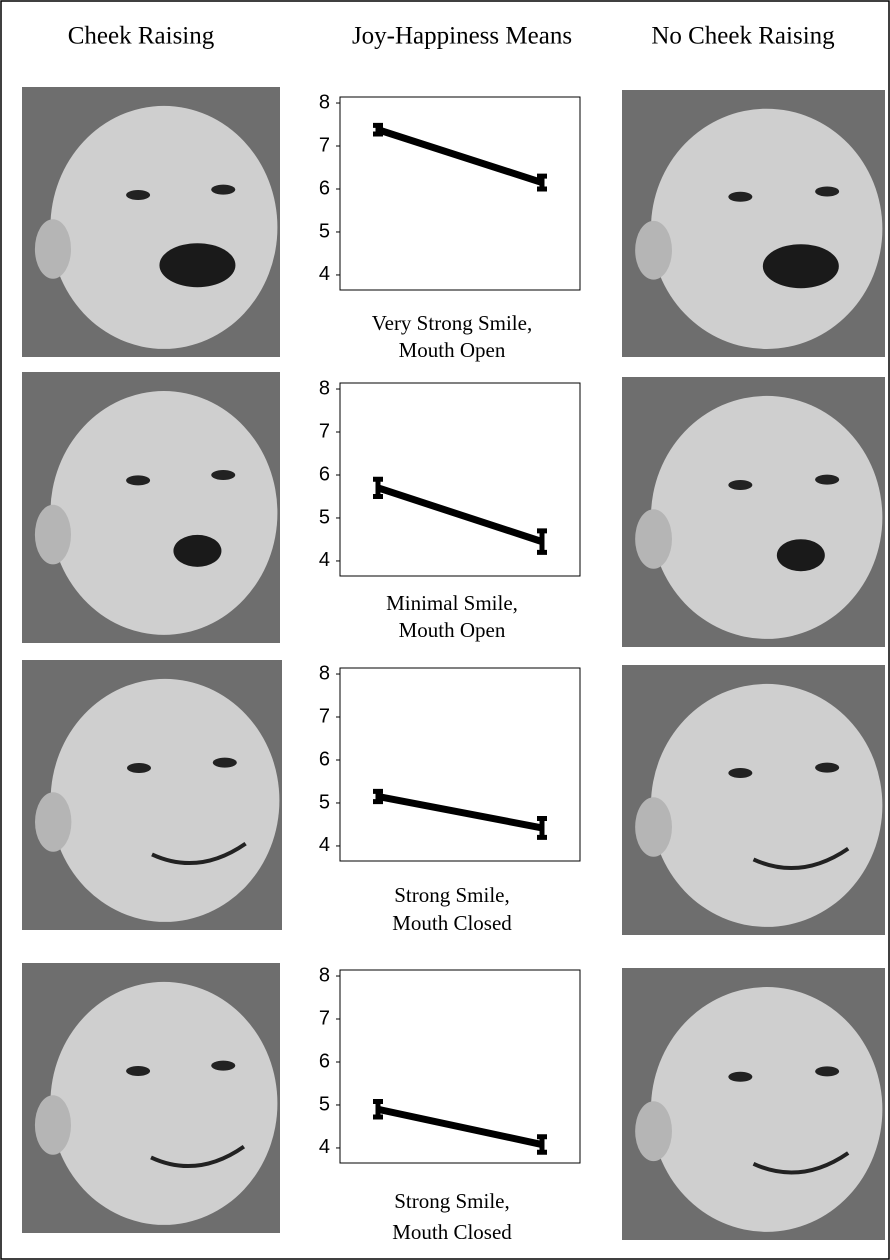 The width and height of the screenshot is (890, 1260). I want to click on x-axis-label: Very Strong Smile,, so click(452, 323).